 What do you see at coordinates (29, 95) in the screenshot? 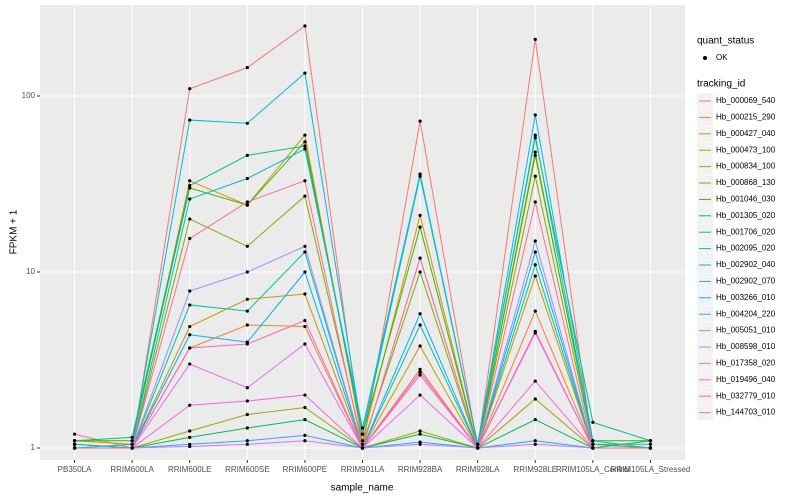
I see `y-tick-label: 100` at bounding box center [29, 95].